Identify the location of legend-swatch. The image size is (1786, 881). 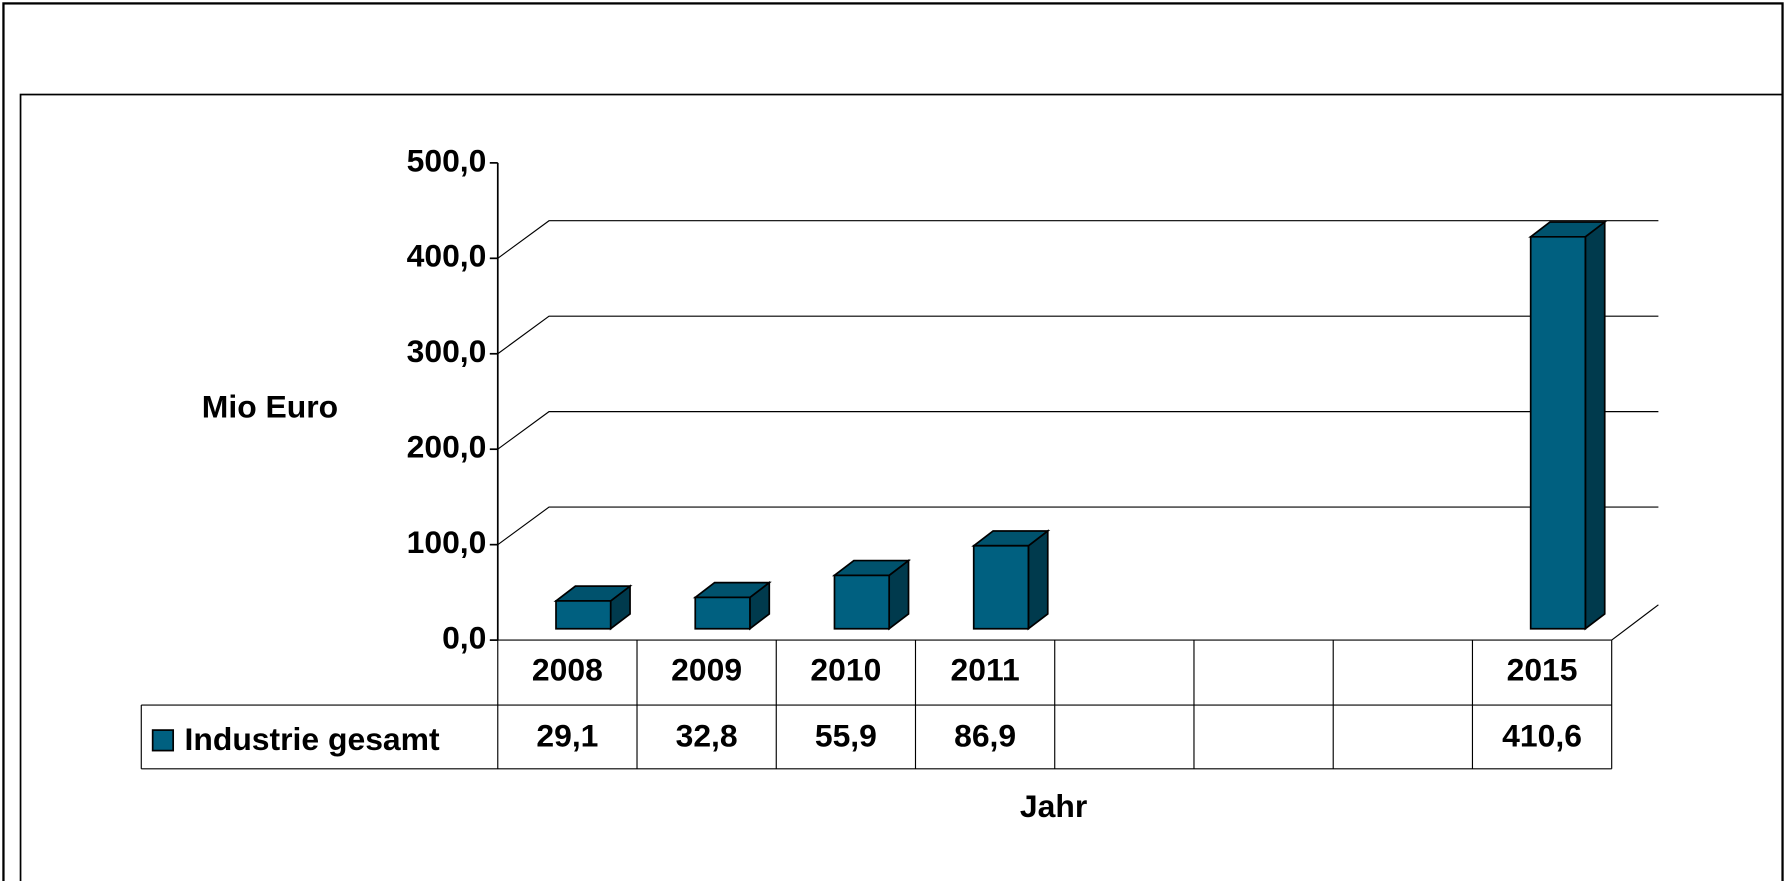
(163, 740).